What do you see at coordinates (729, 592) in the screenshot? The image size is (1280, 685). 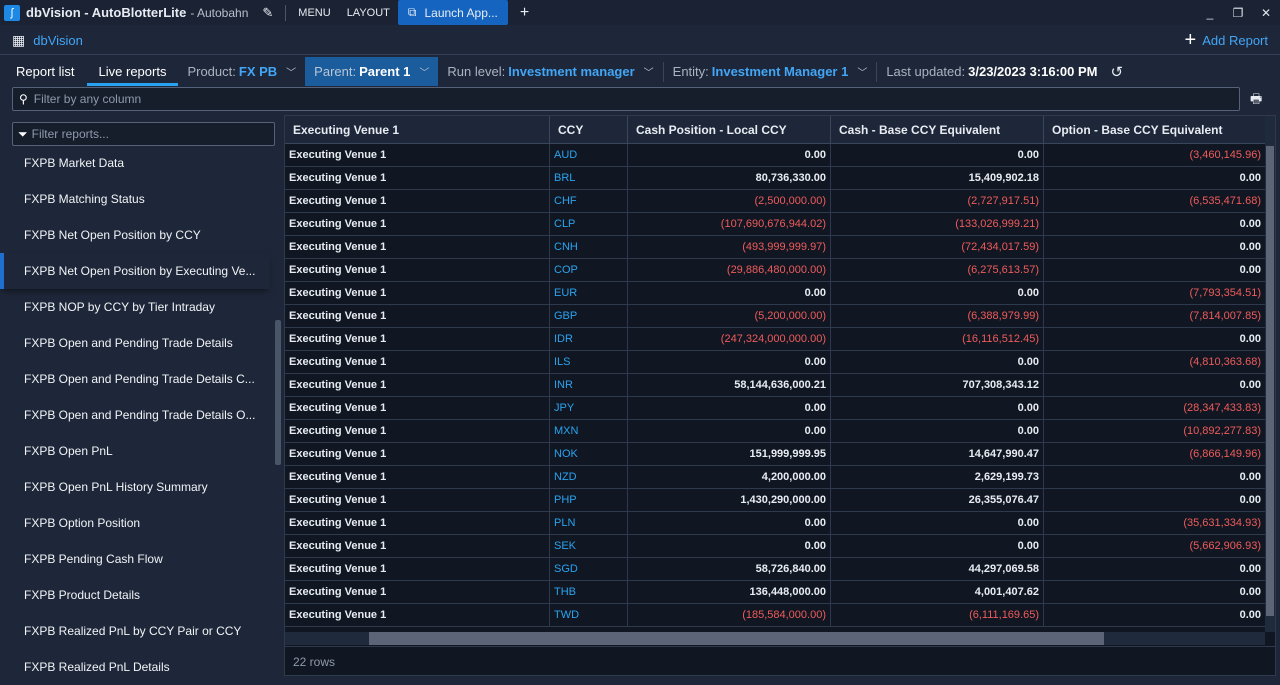 I see `cash-local-cell: 136,448,000.00` at bounding box center [729, 592].